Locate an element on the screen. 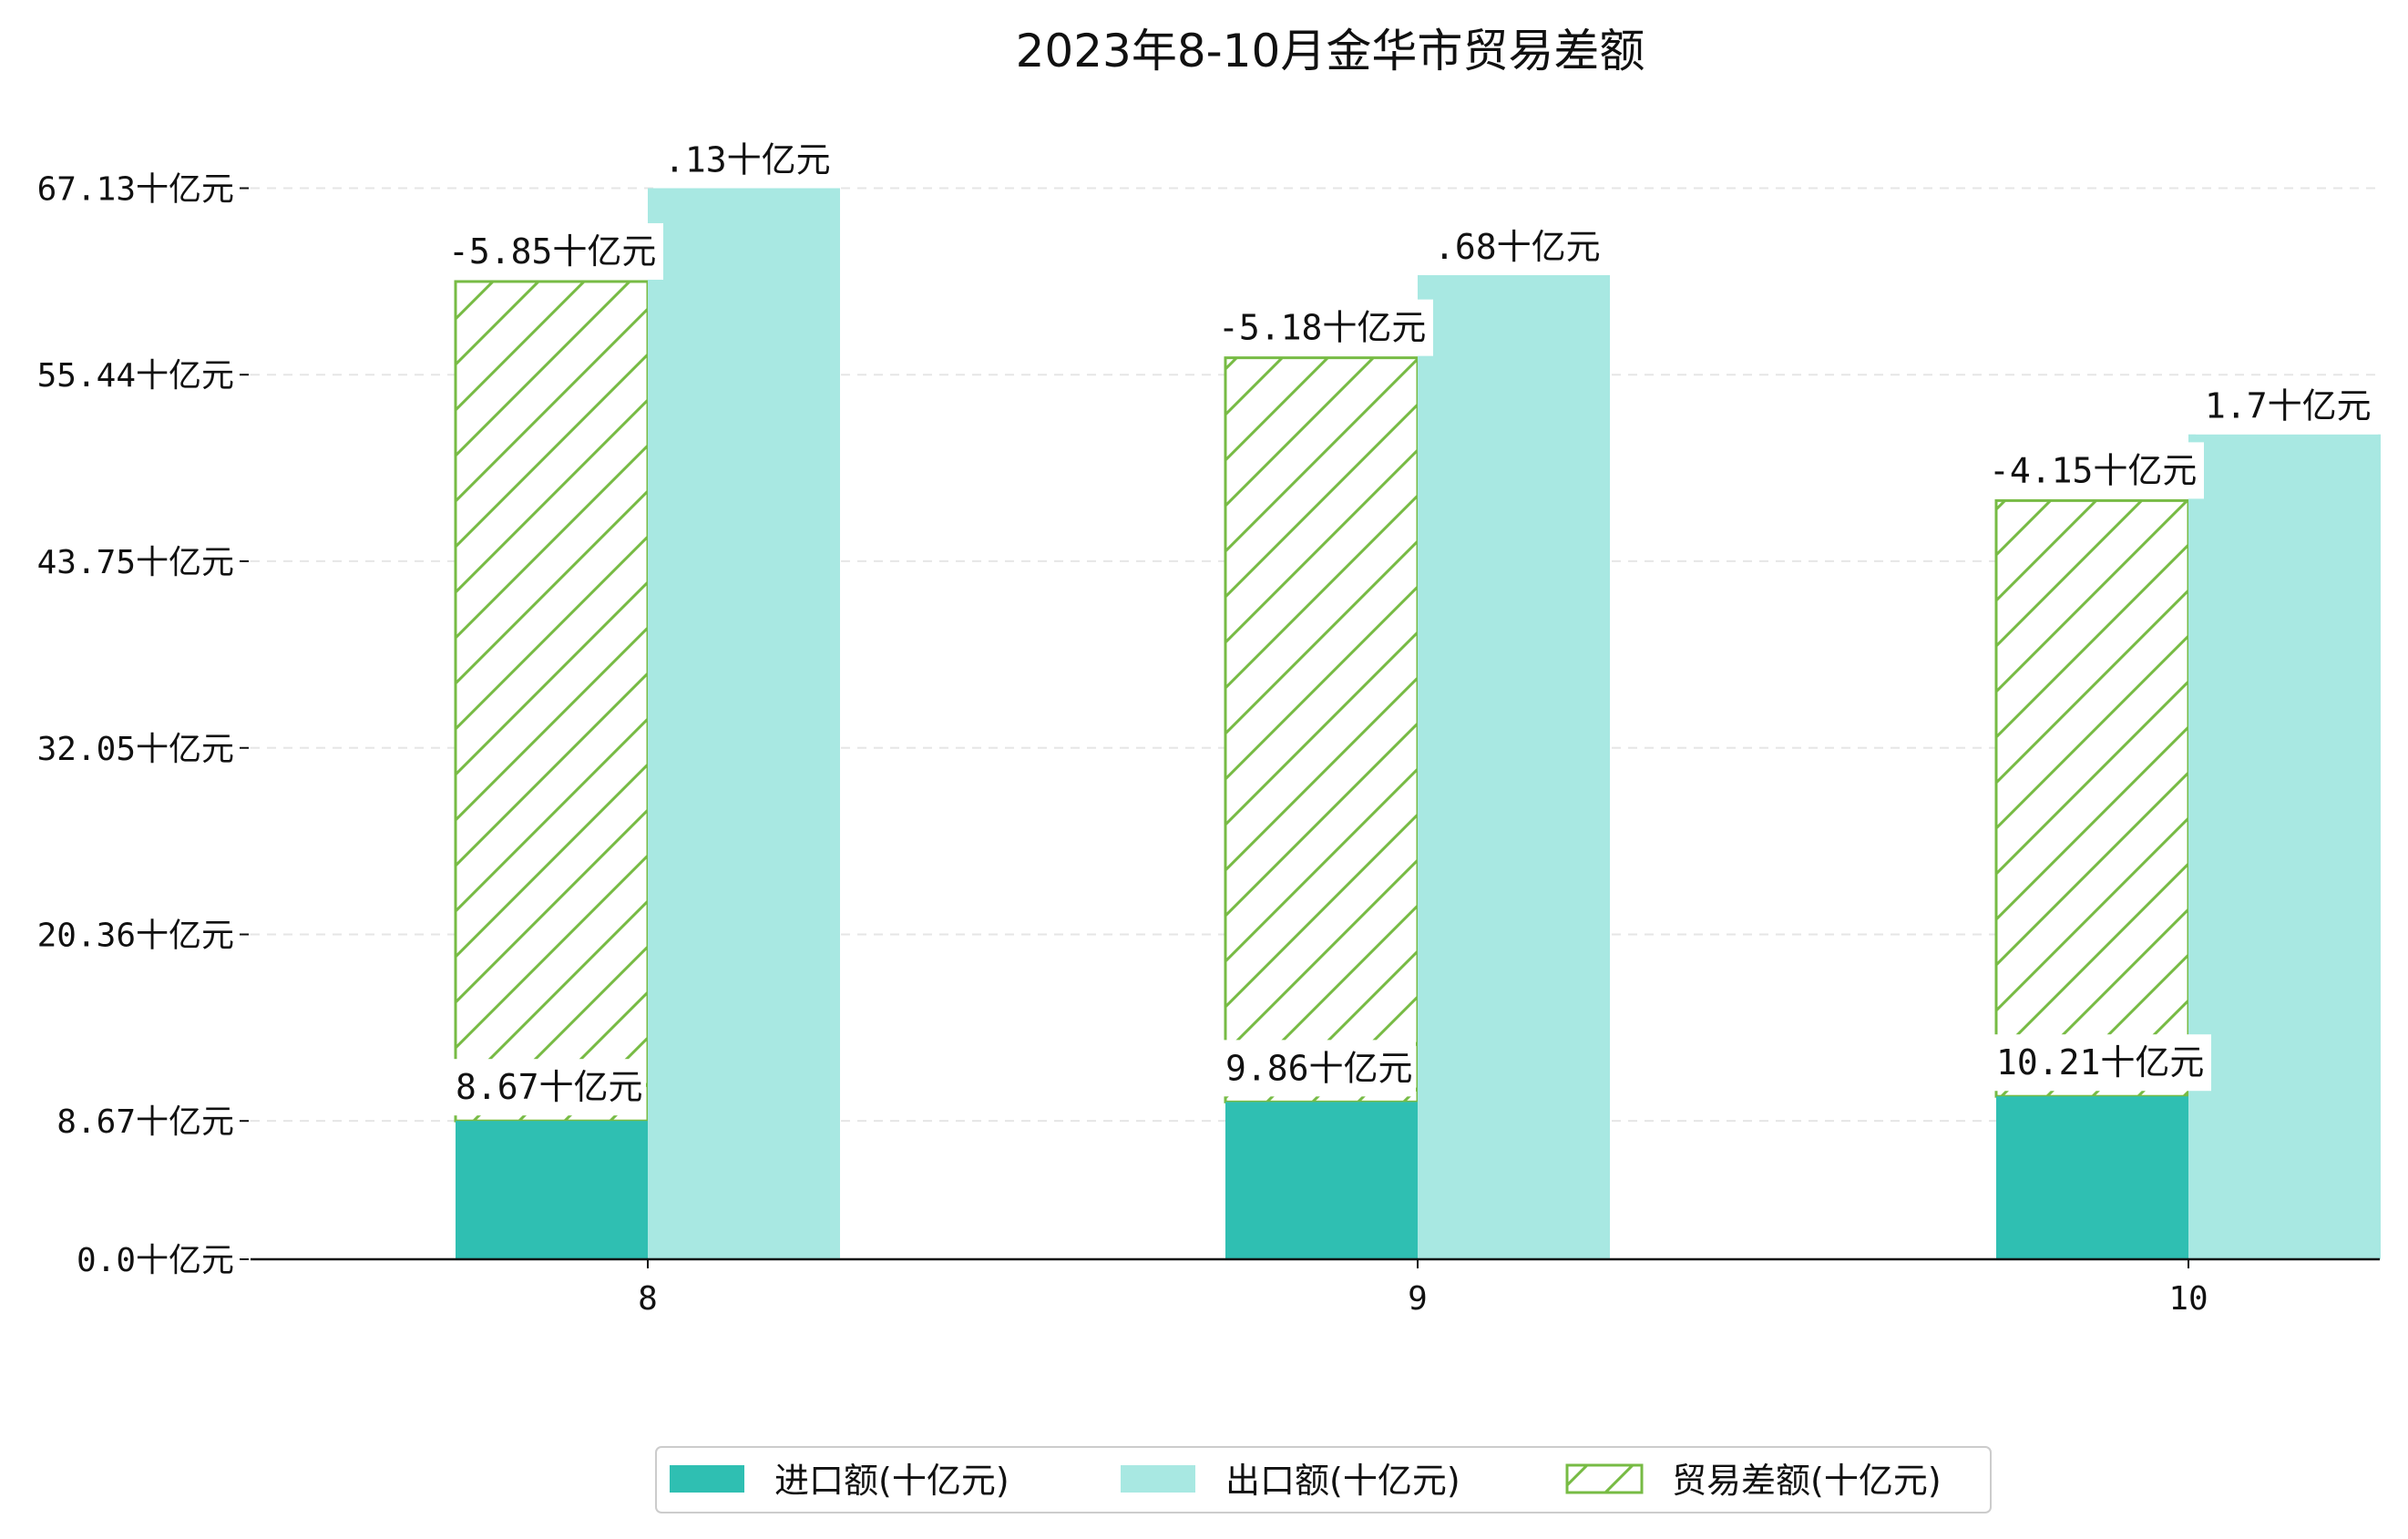  y-tick-label: 0.0十亿元 is located at coordinates (155, 1260).